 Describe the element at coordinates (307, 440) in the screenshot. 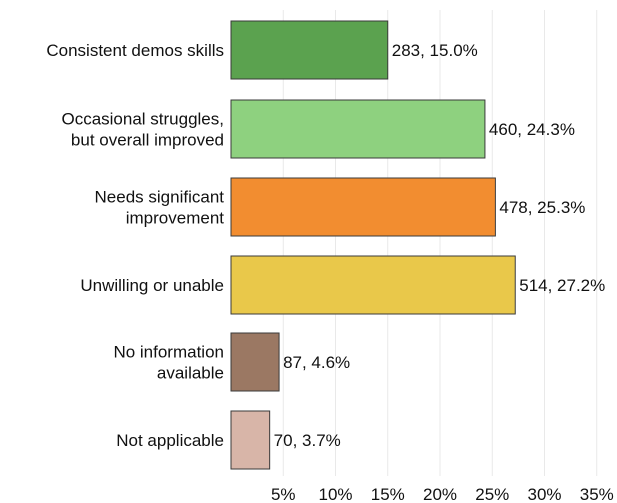

I see `data-label: 70, 3.7%` at that location.